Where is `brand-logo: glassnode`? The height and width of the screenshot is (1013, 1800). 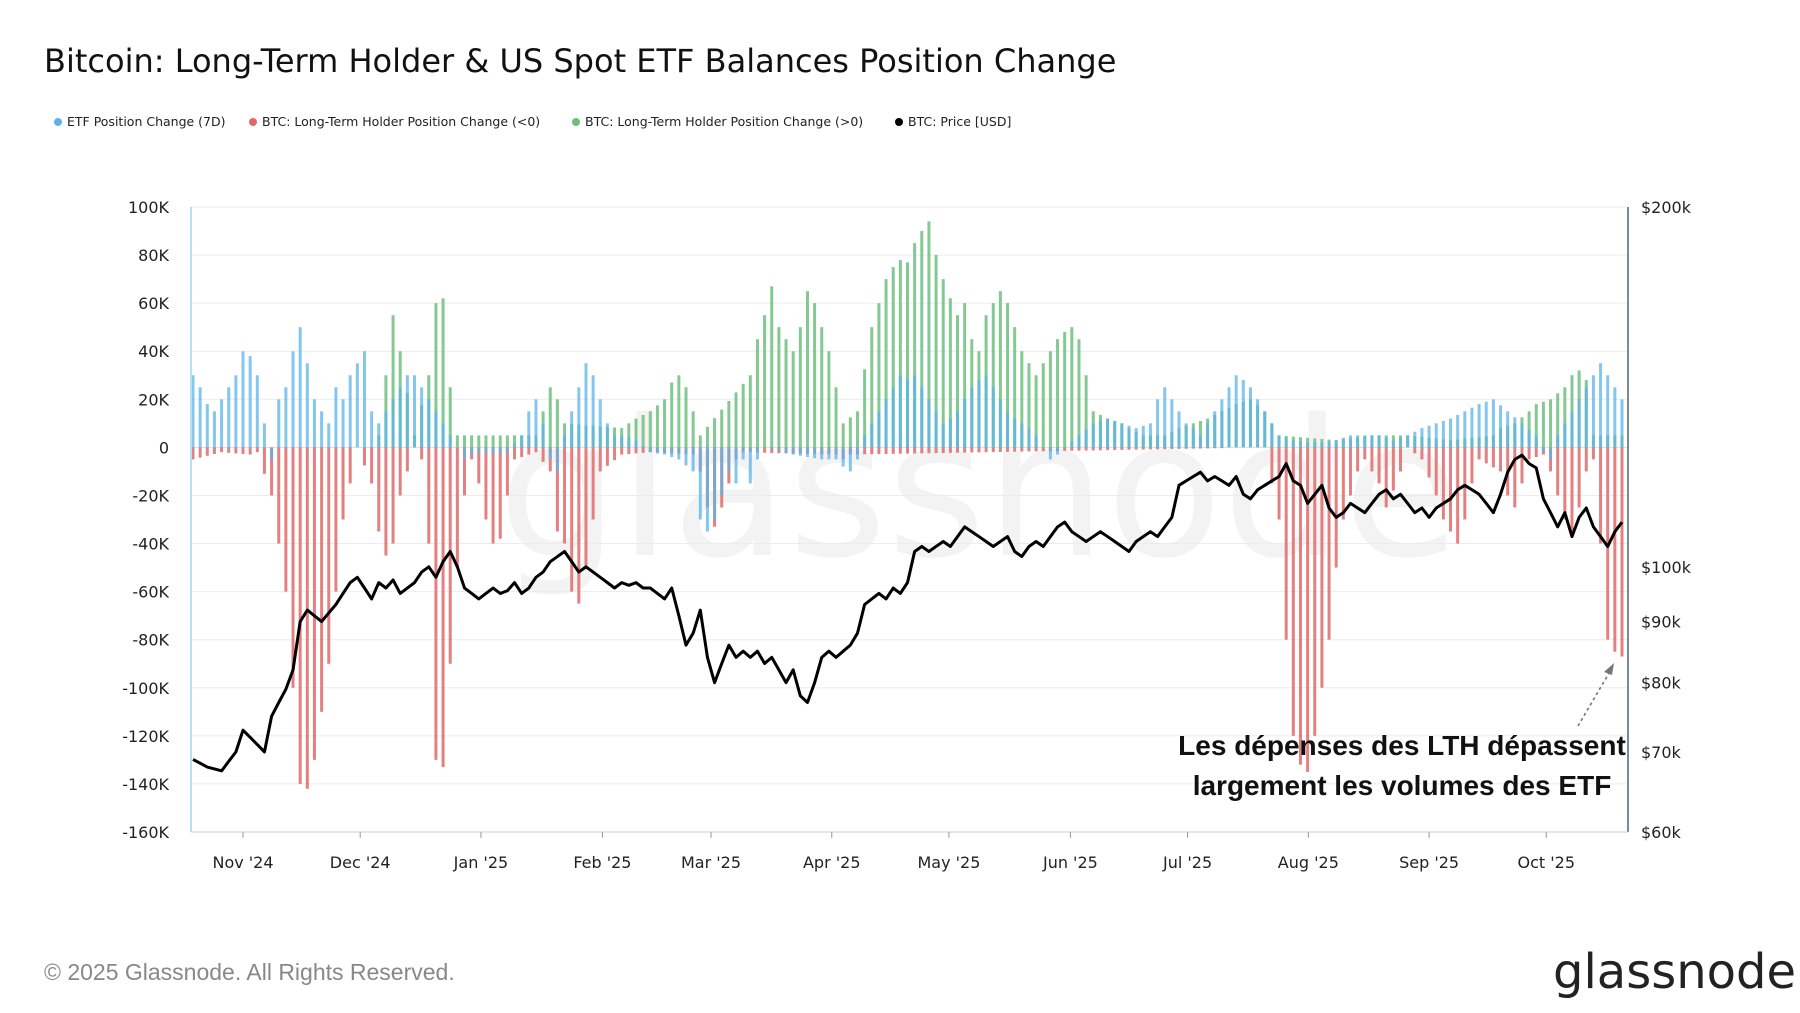 brand-logo: glassnode is located at coordinates (1674, 972).